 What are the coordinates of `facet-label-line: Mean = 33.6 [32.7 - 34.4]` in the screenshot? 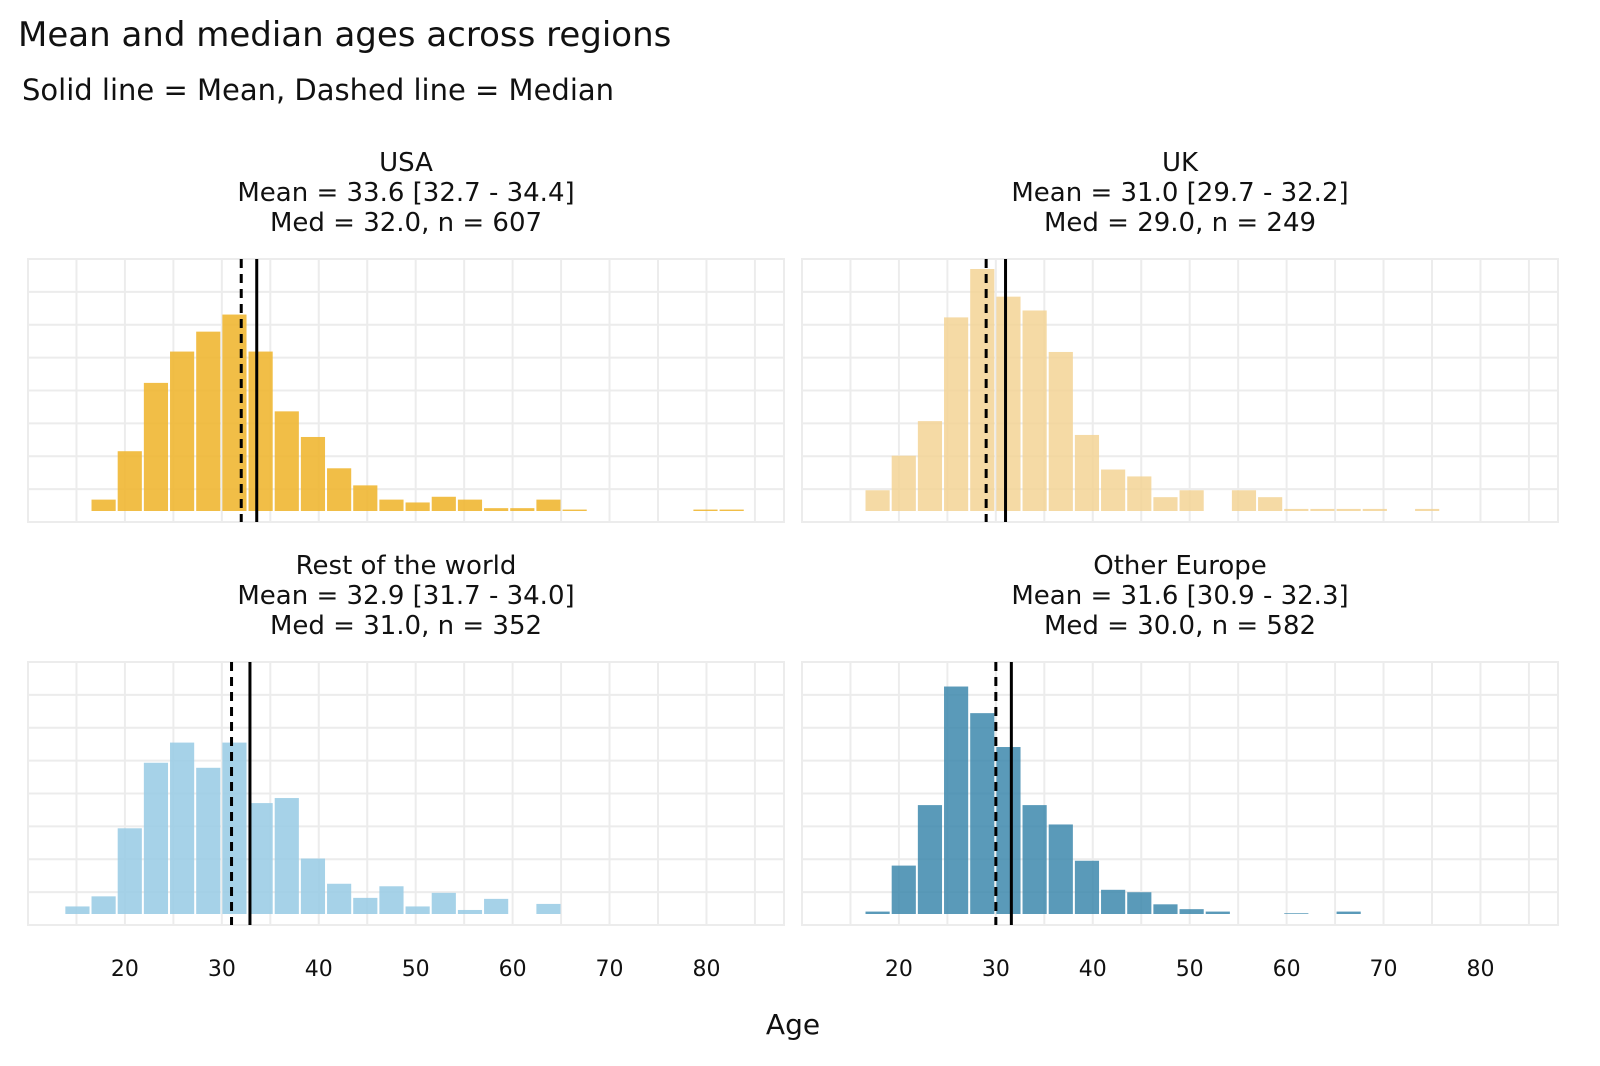 It's located at (405, 193).